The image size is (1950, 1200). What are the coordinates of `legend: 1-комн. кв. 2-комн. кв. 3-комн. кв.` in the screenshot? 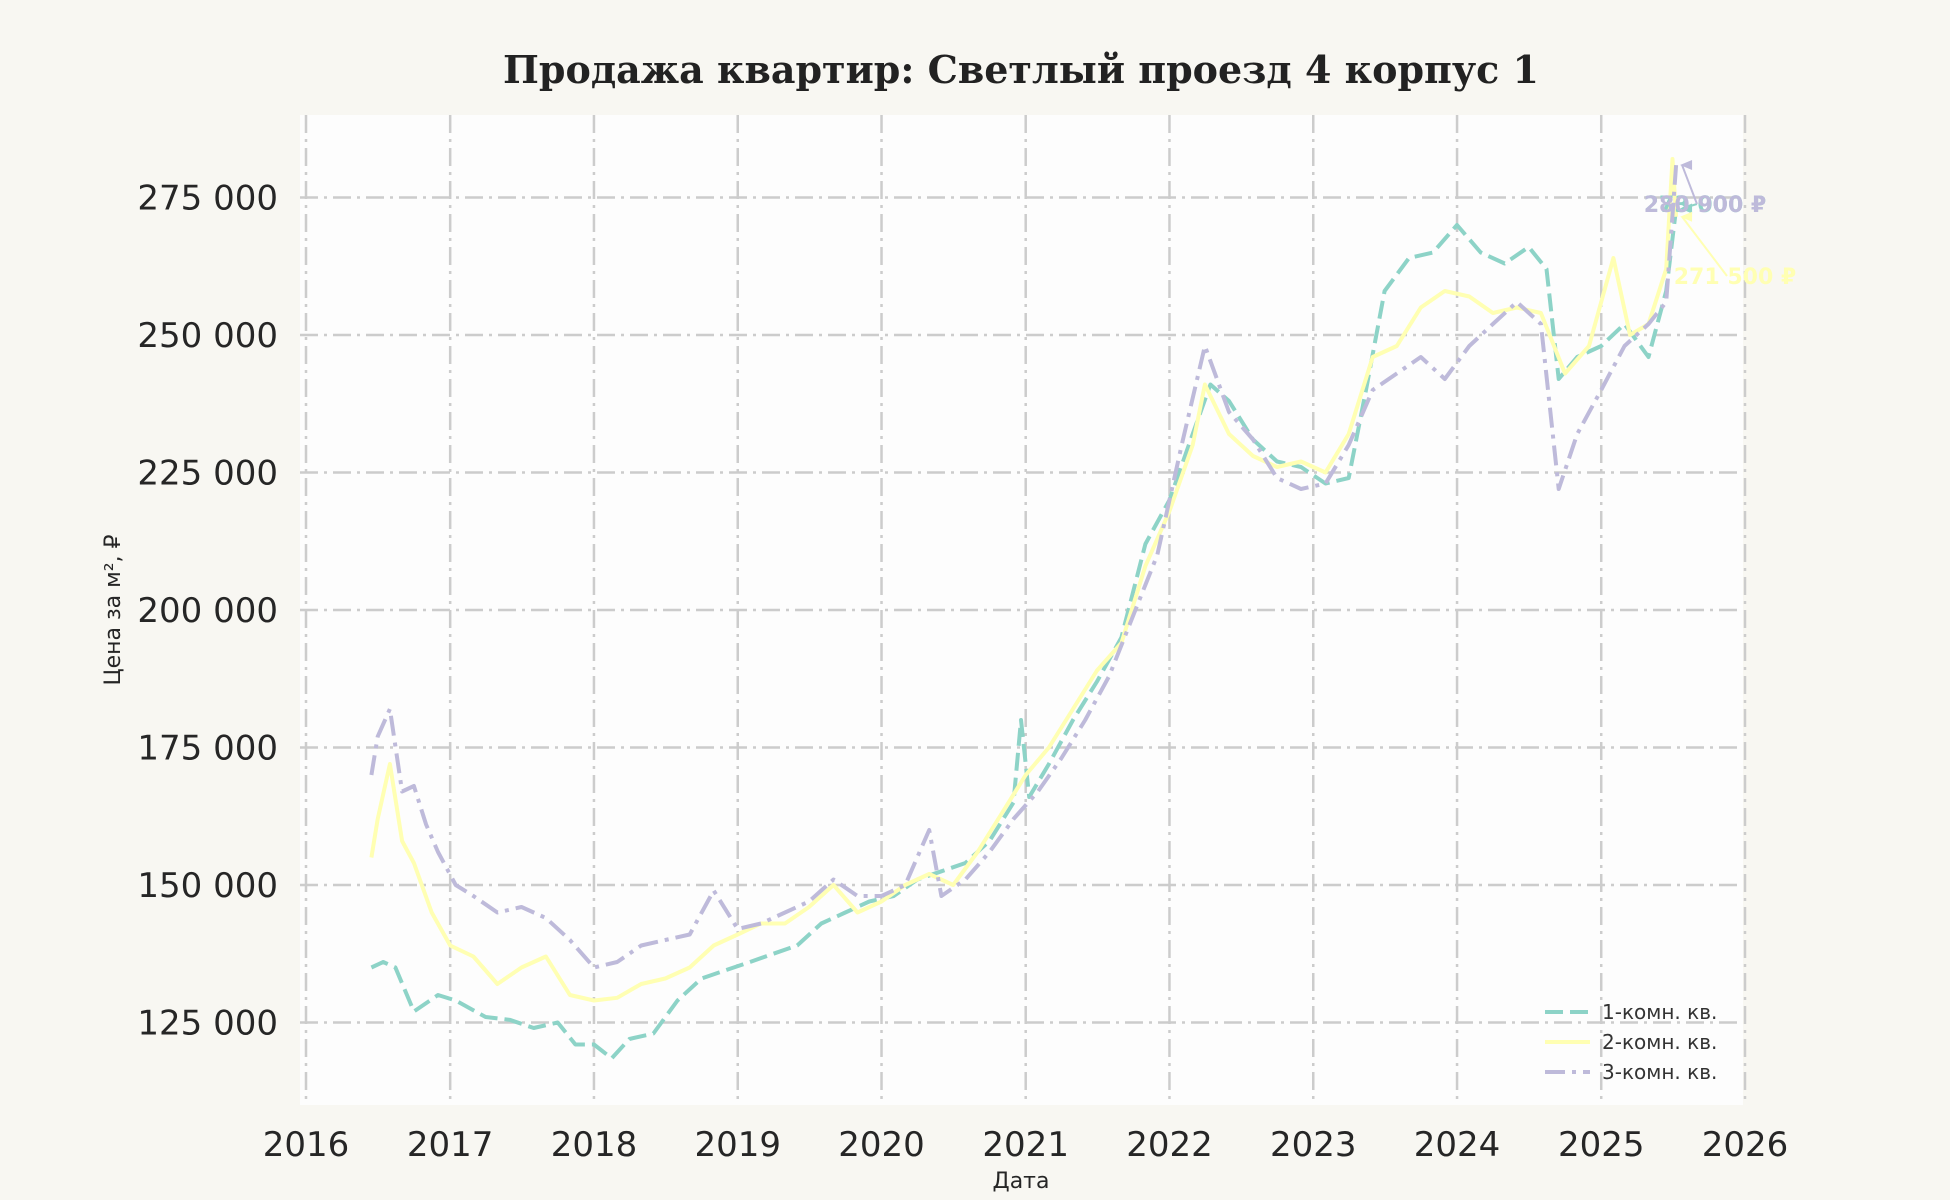 It's located at (1631, 1042).